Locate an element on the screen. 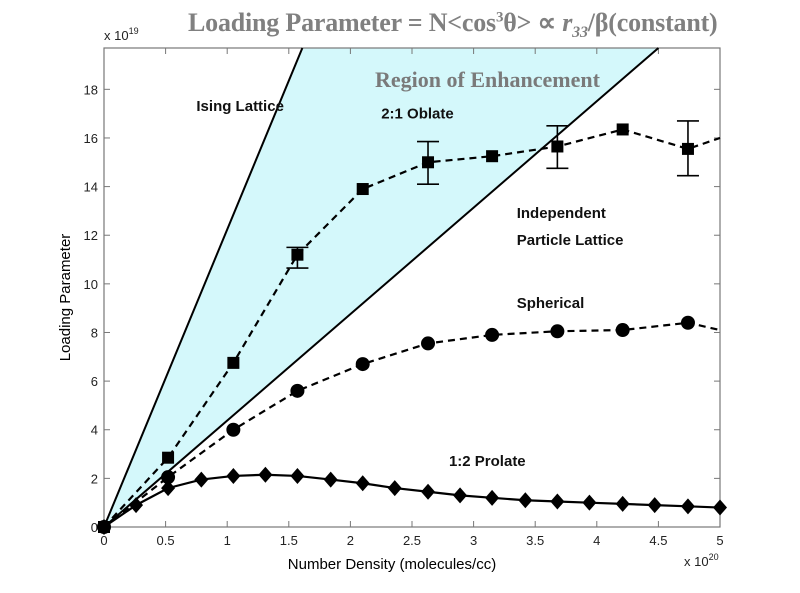  y-tick-label: 16 is located at coordinates (91, 138).